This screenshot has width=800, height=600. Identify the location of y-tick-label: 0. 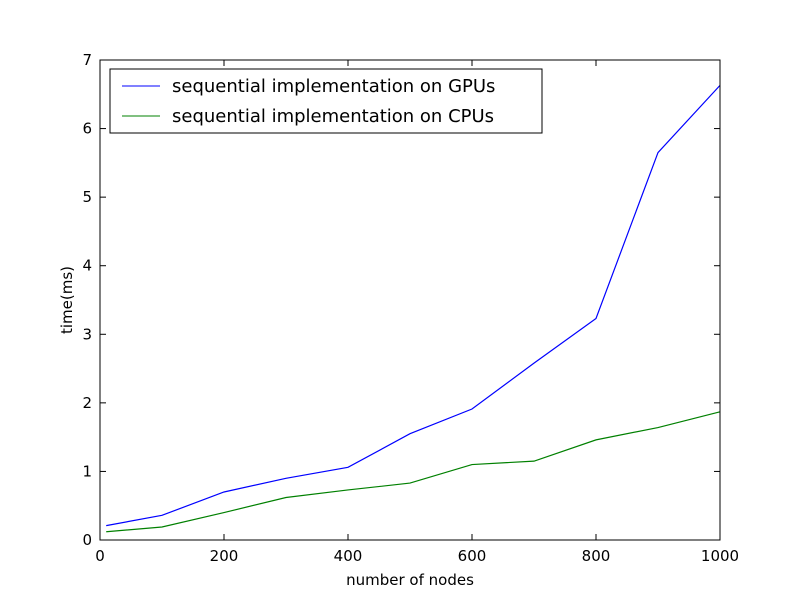
(87, 540).